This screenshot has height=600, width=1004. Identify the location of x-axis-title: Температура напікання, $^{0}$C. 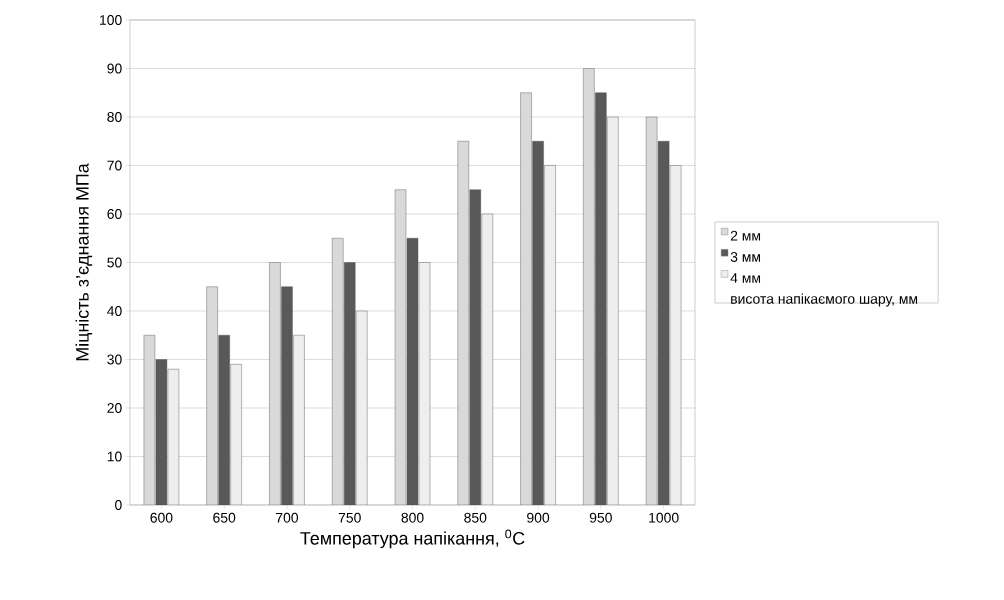
(412, 539).